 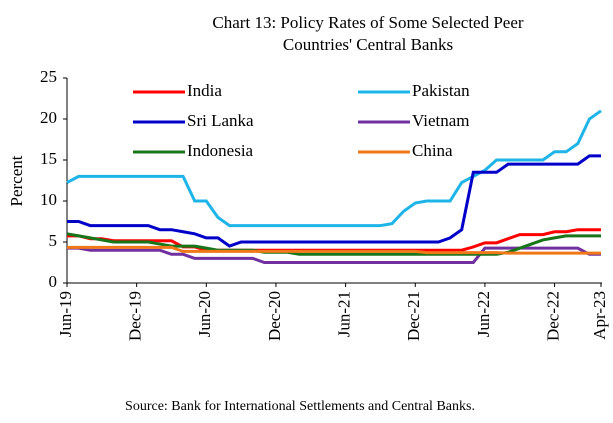 I want to click on y-axis-label: Percent, so click(x=16, y=180).